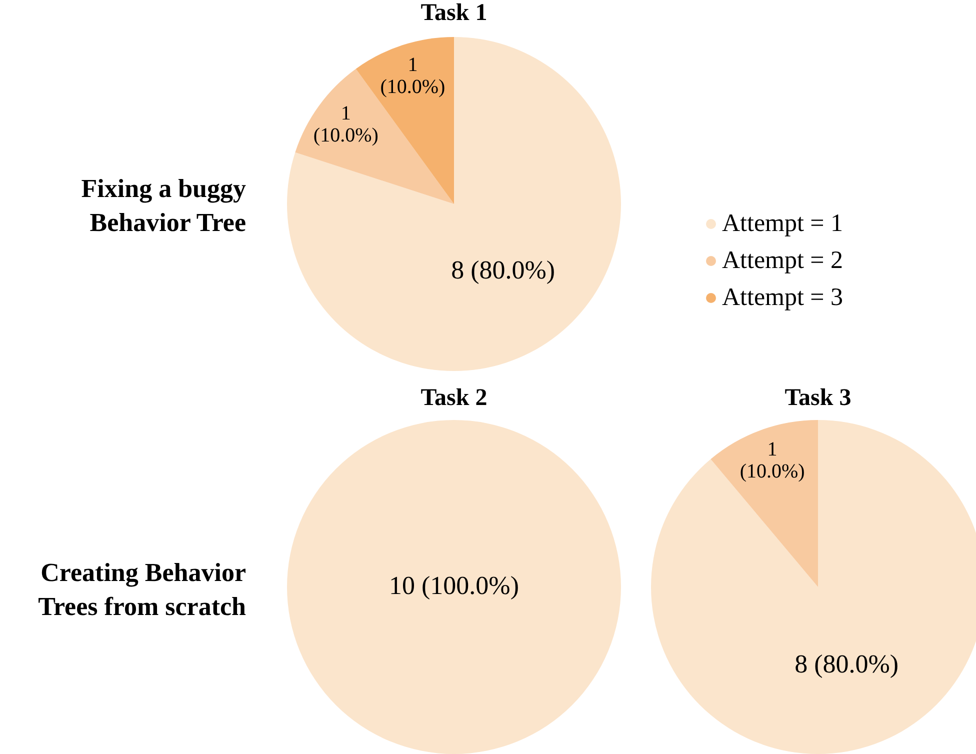 This screenshot has width=976, height=754. What do you see at coordinates (783, 298) in the screenshot?
I see `legend-label: Attempt = 3` at bounding box center [783, 298].